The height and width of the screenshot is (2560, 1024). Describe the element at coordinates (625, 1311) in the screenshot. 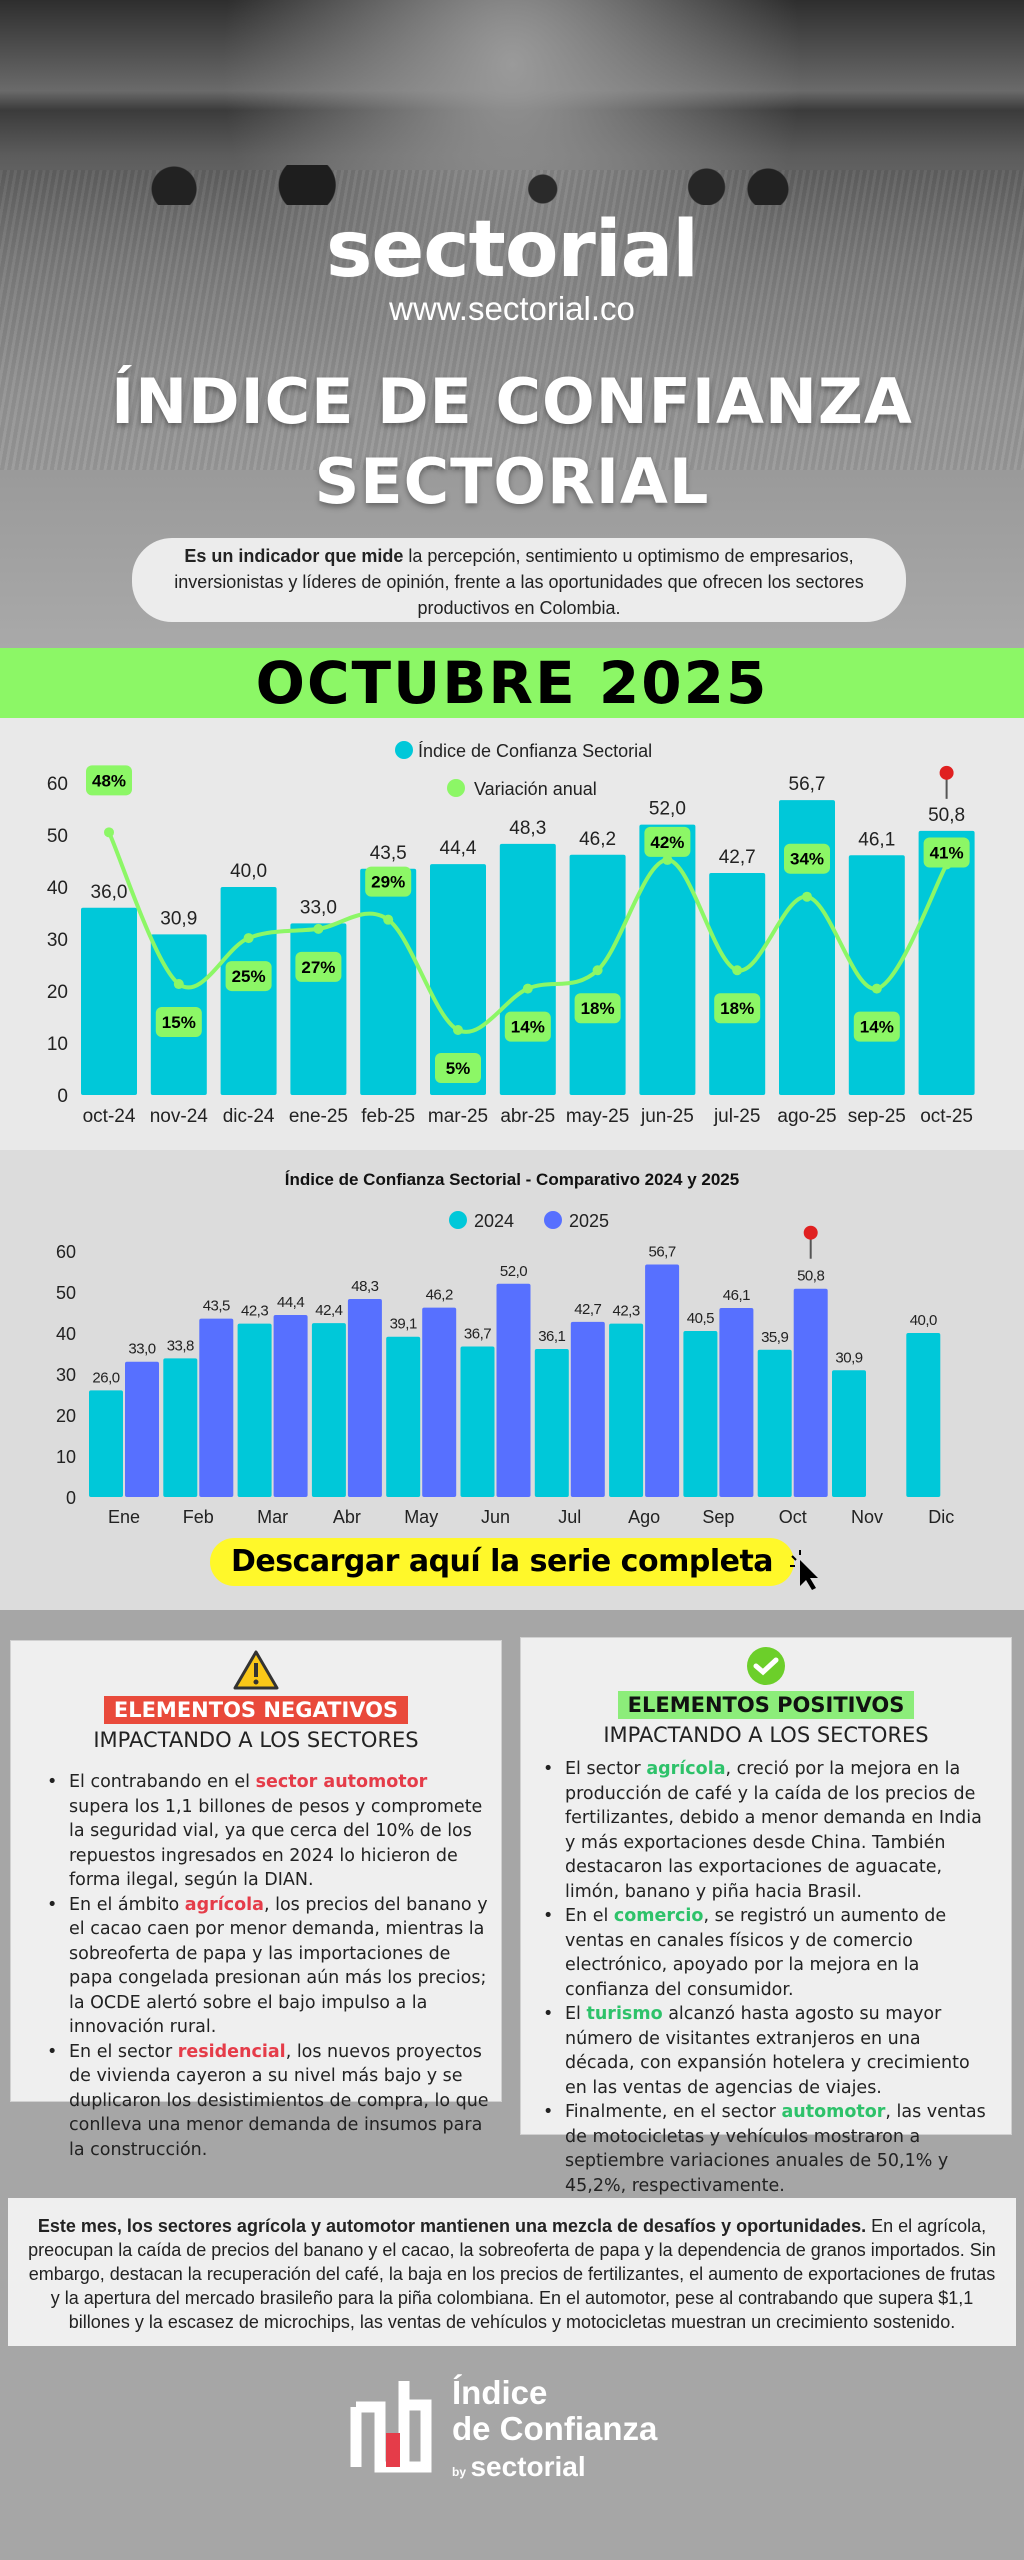

I see `bar-value-label: 42,3` at that location.